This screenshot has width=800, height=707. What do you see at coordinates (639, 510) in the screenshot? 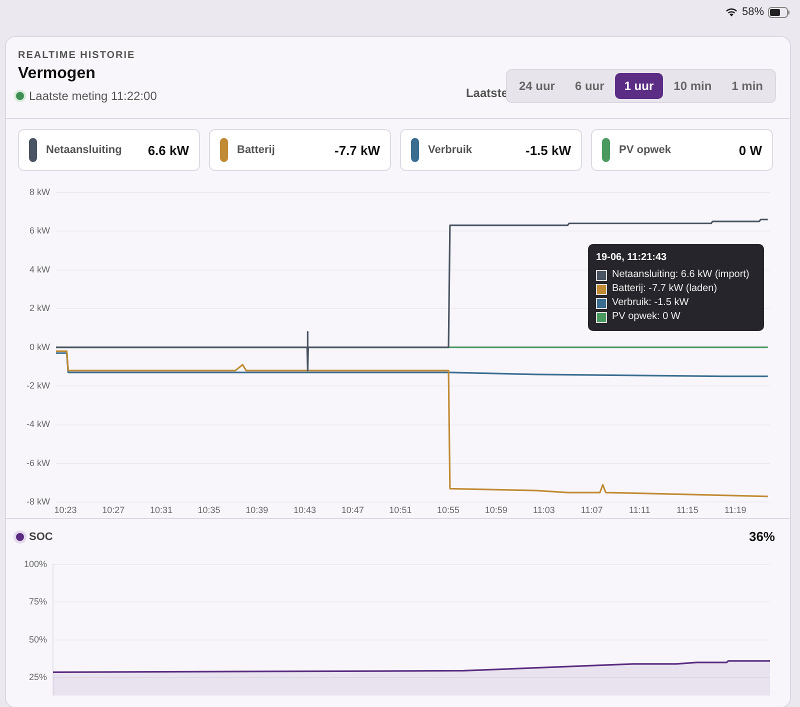
I see `x-tick-label: 11:11` at bounding box center [639, 510].